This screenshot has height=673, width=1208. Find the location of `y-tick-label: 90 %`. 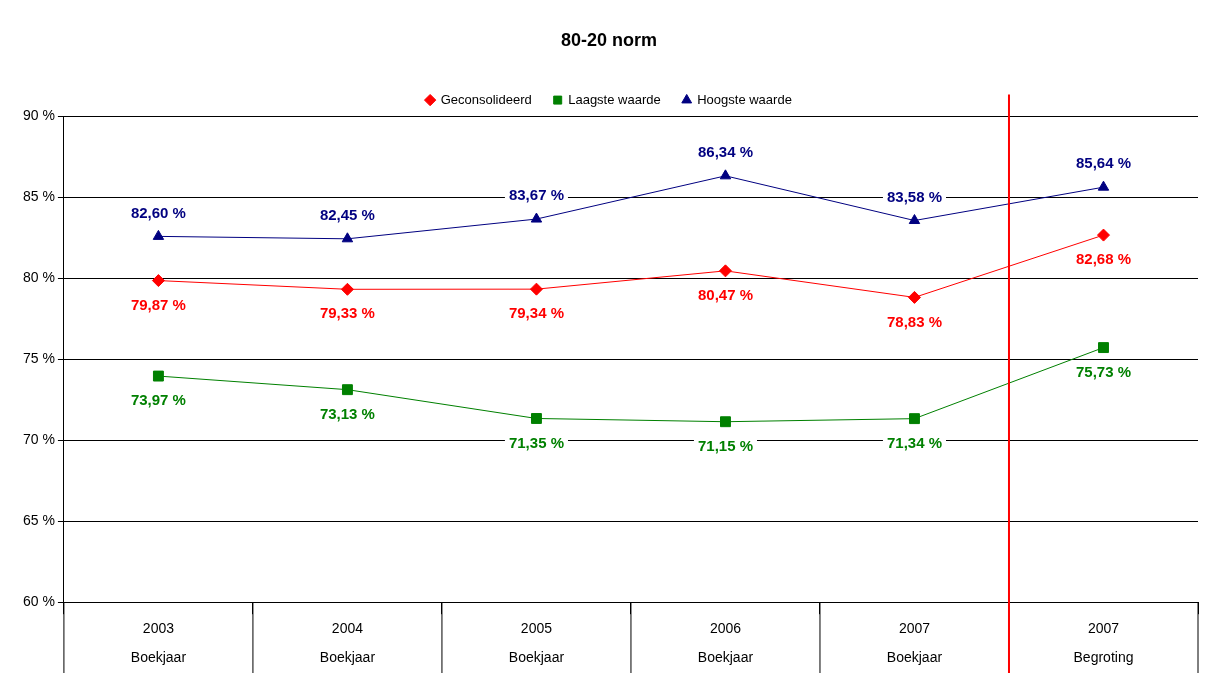

y-tick-label: 90 % is located at coordinates (38, 115).